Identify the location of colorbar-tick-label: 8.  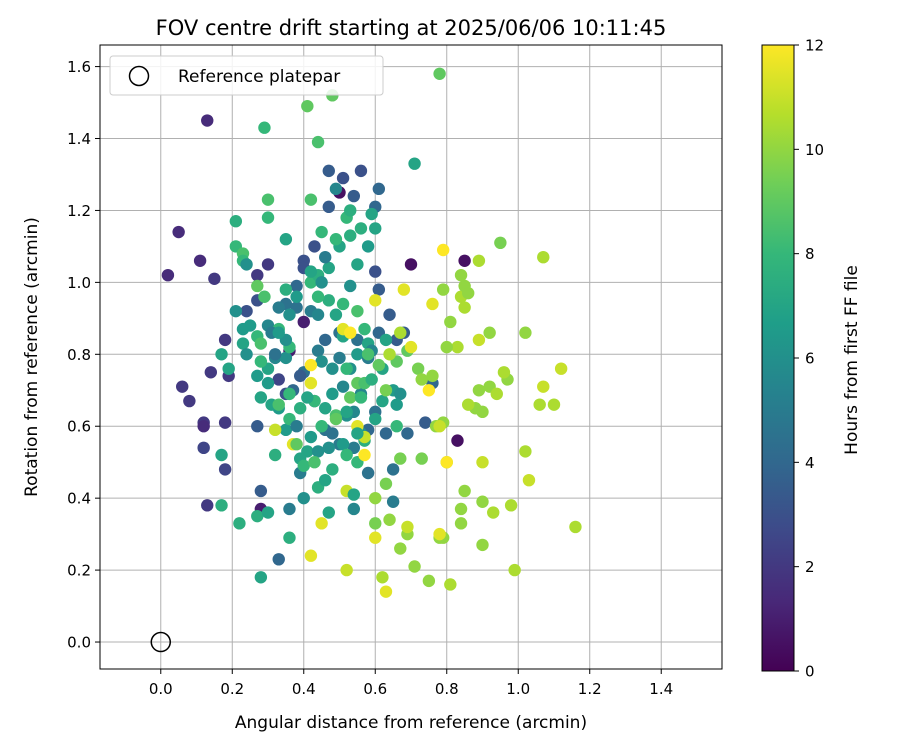
(810, 254).